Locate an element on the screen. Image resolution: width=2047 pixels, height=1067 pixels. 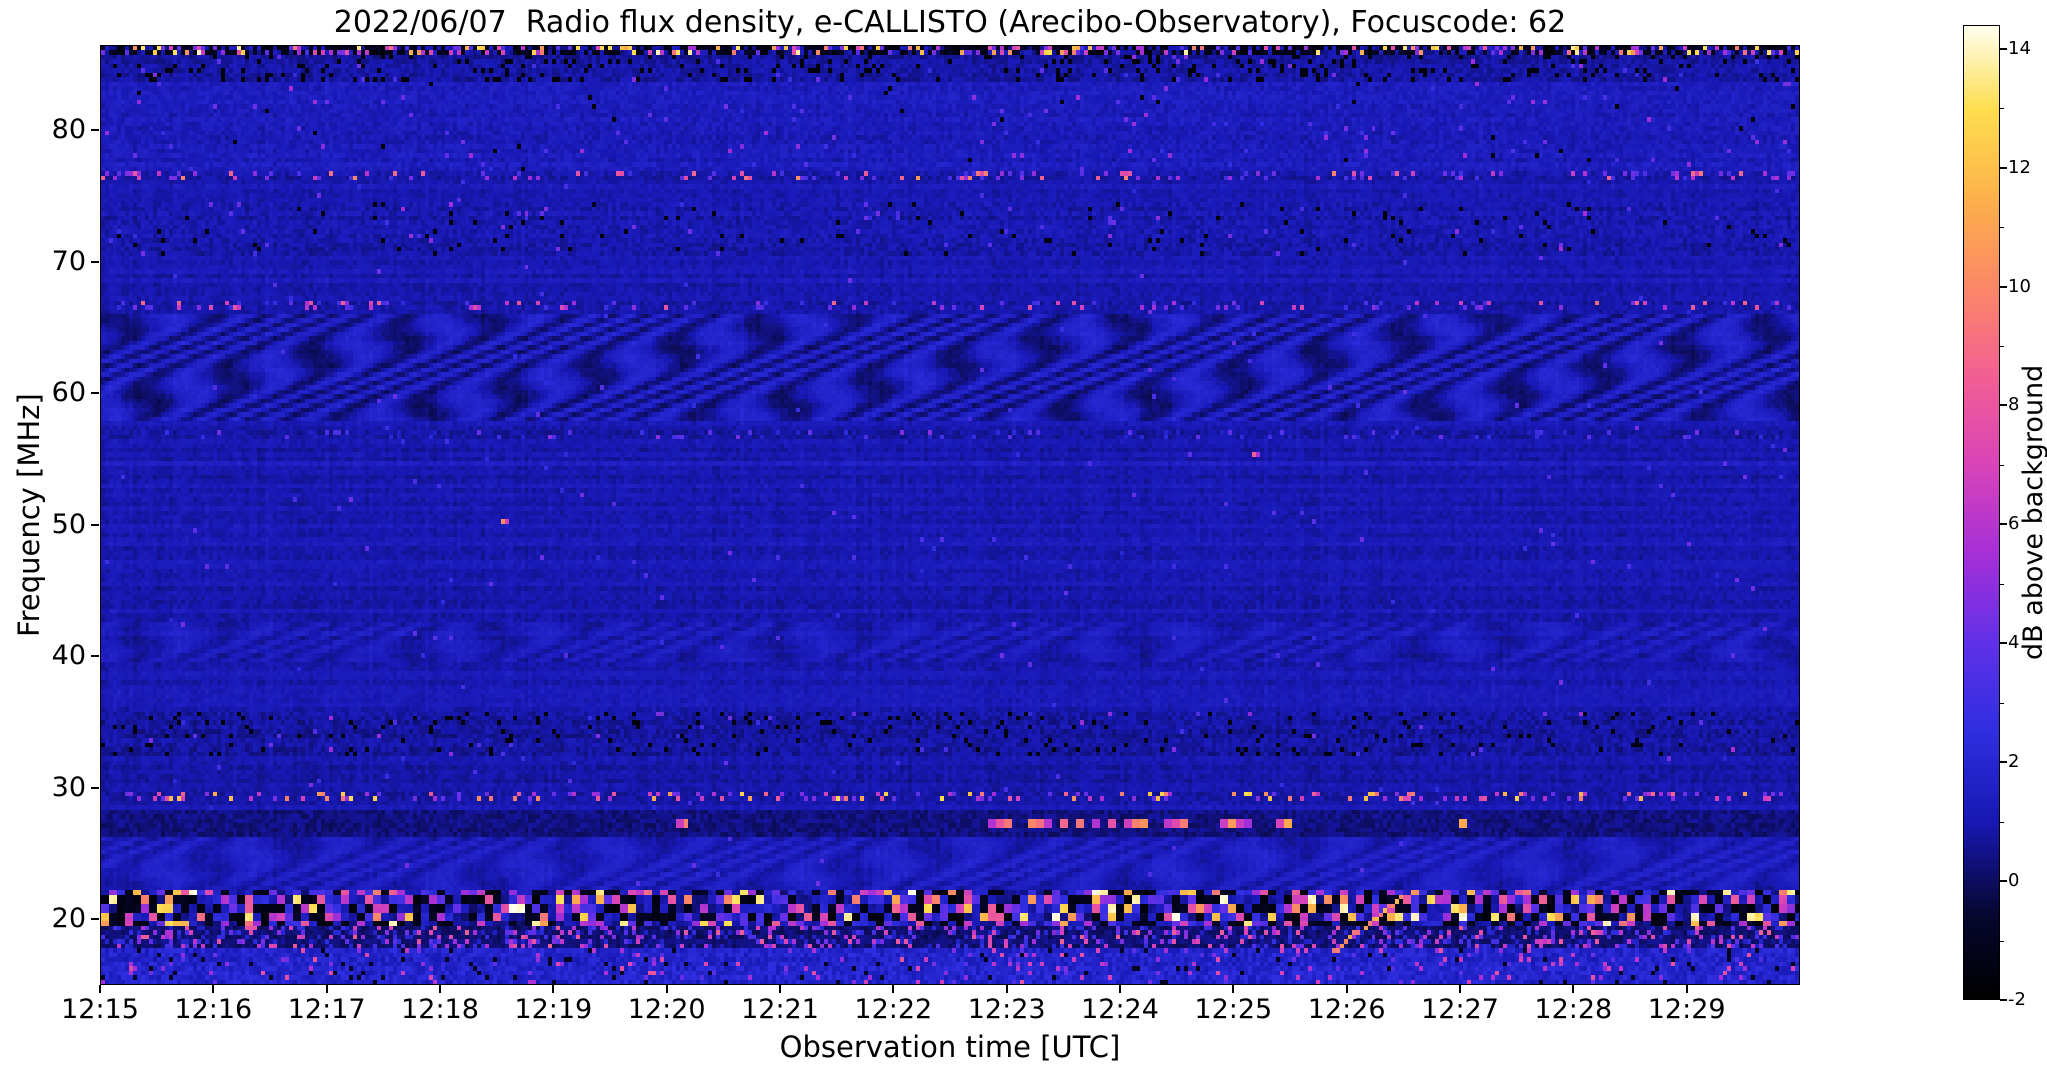
colorbar-tick-label: 2 is located at coordinates (2014, 762).